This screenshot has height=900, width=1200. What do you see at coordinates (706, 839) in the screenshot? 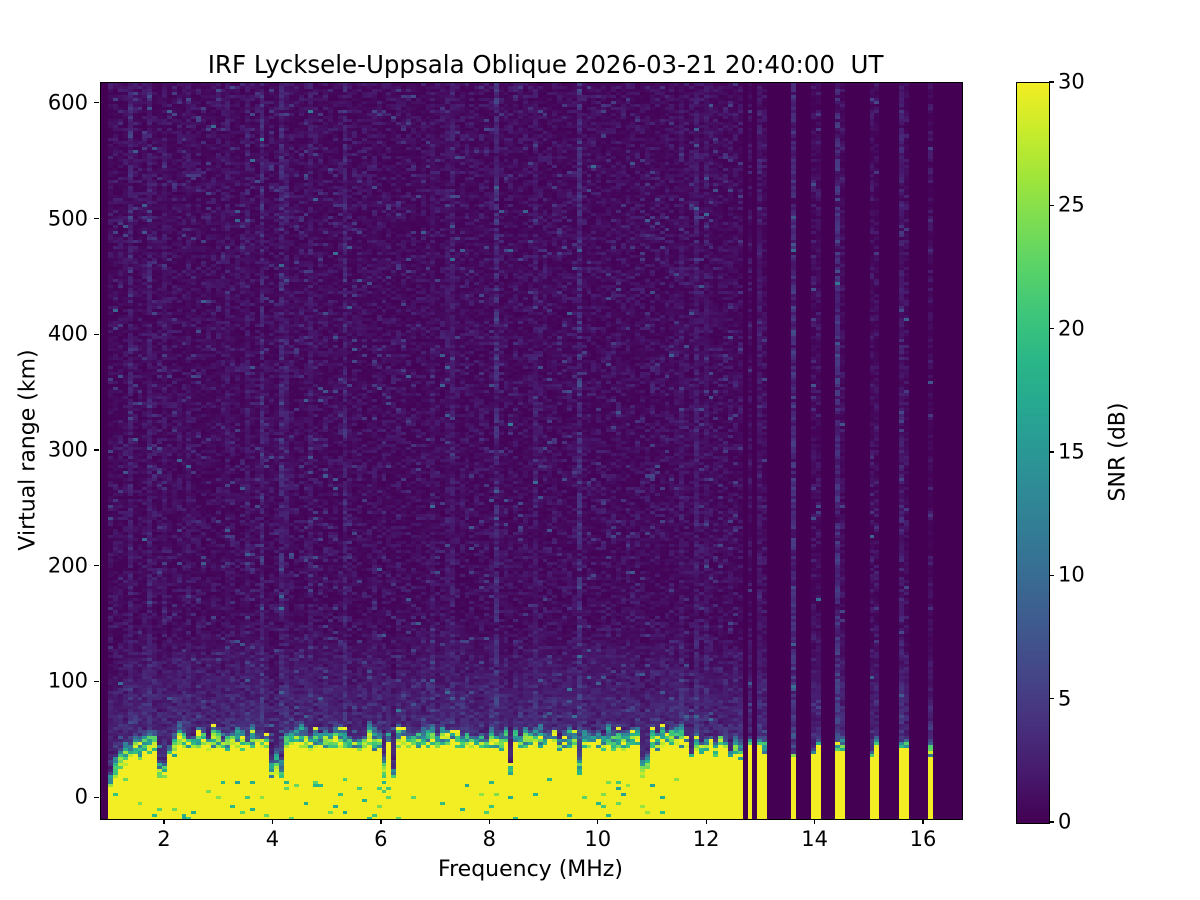
I see `x-tick-label: 12` at bounding box center [706, 839].